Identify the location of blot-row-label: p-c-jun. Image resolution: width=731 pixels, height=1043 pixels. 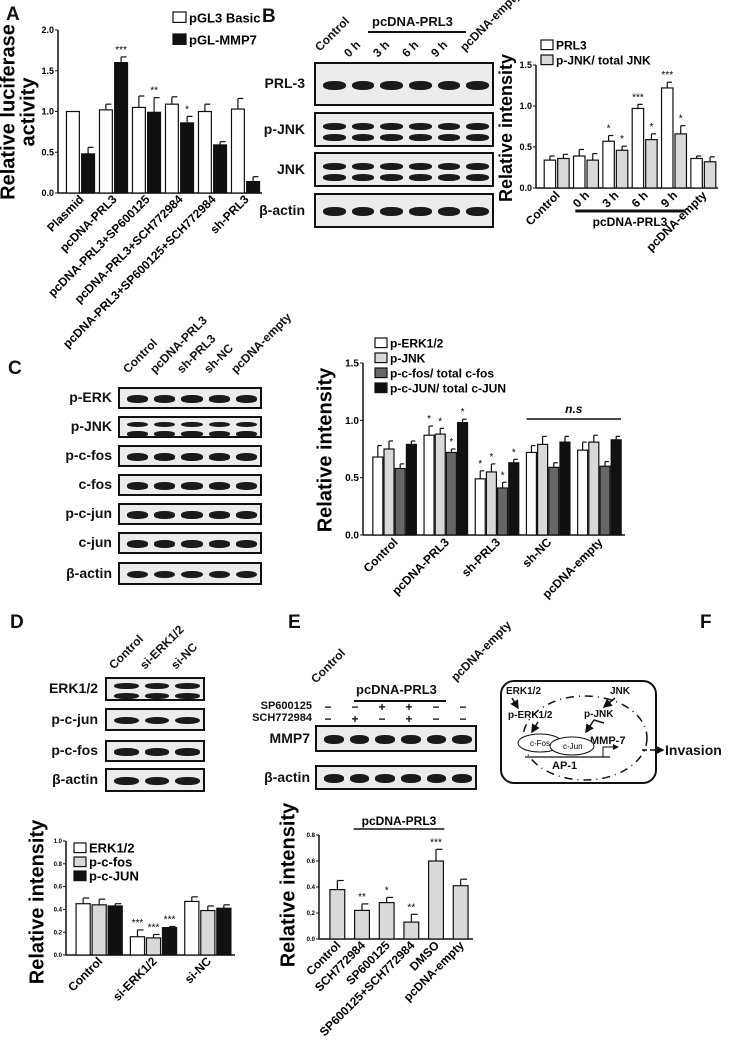
(88, 513).